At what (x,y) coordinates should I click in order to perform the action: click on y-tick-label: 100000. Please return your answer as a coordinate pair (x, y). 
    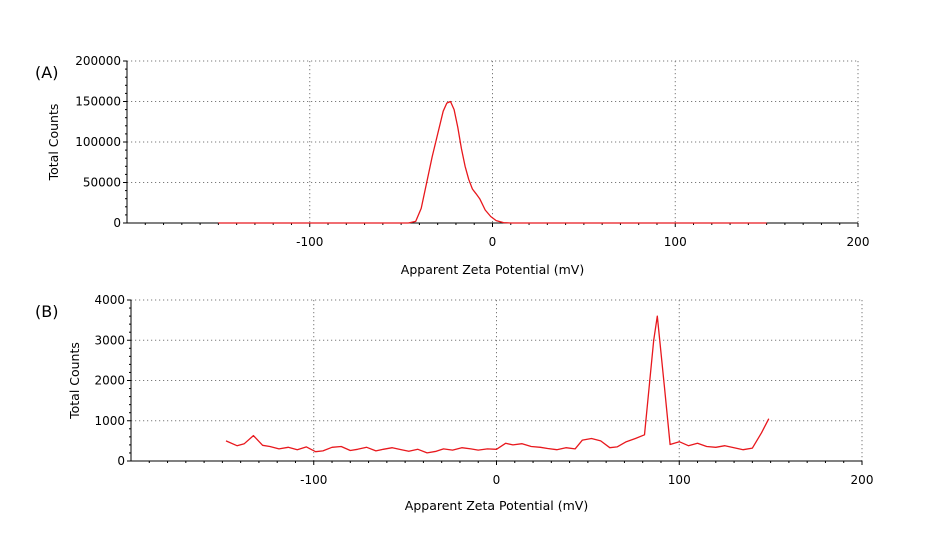
    Looking at the image, I should click on (98, 142).